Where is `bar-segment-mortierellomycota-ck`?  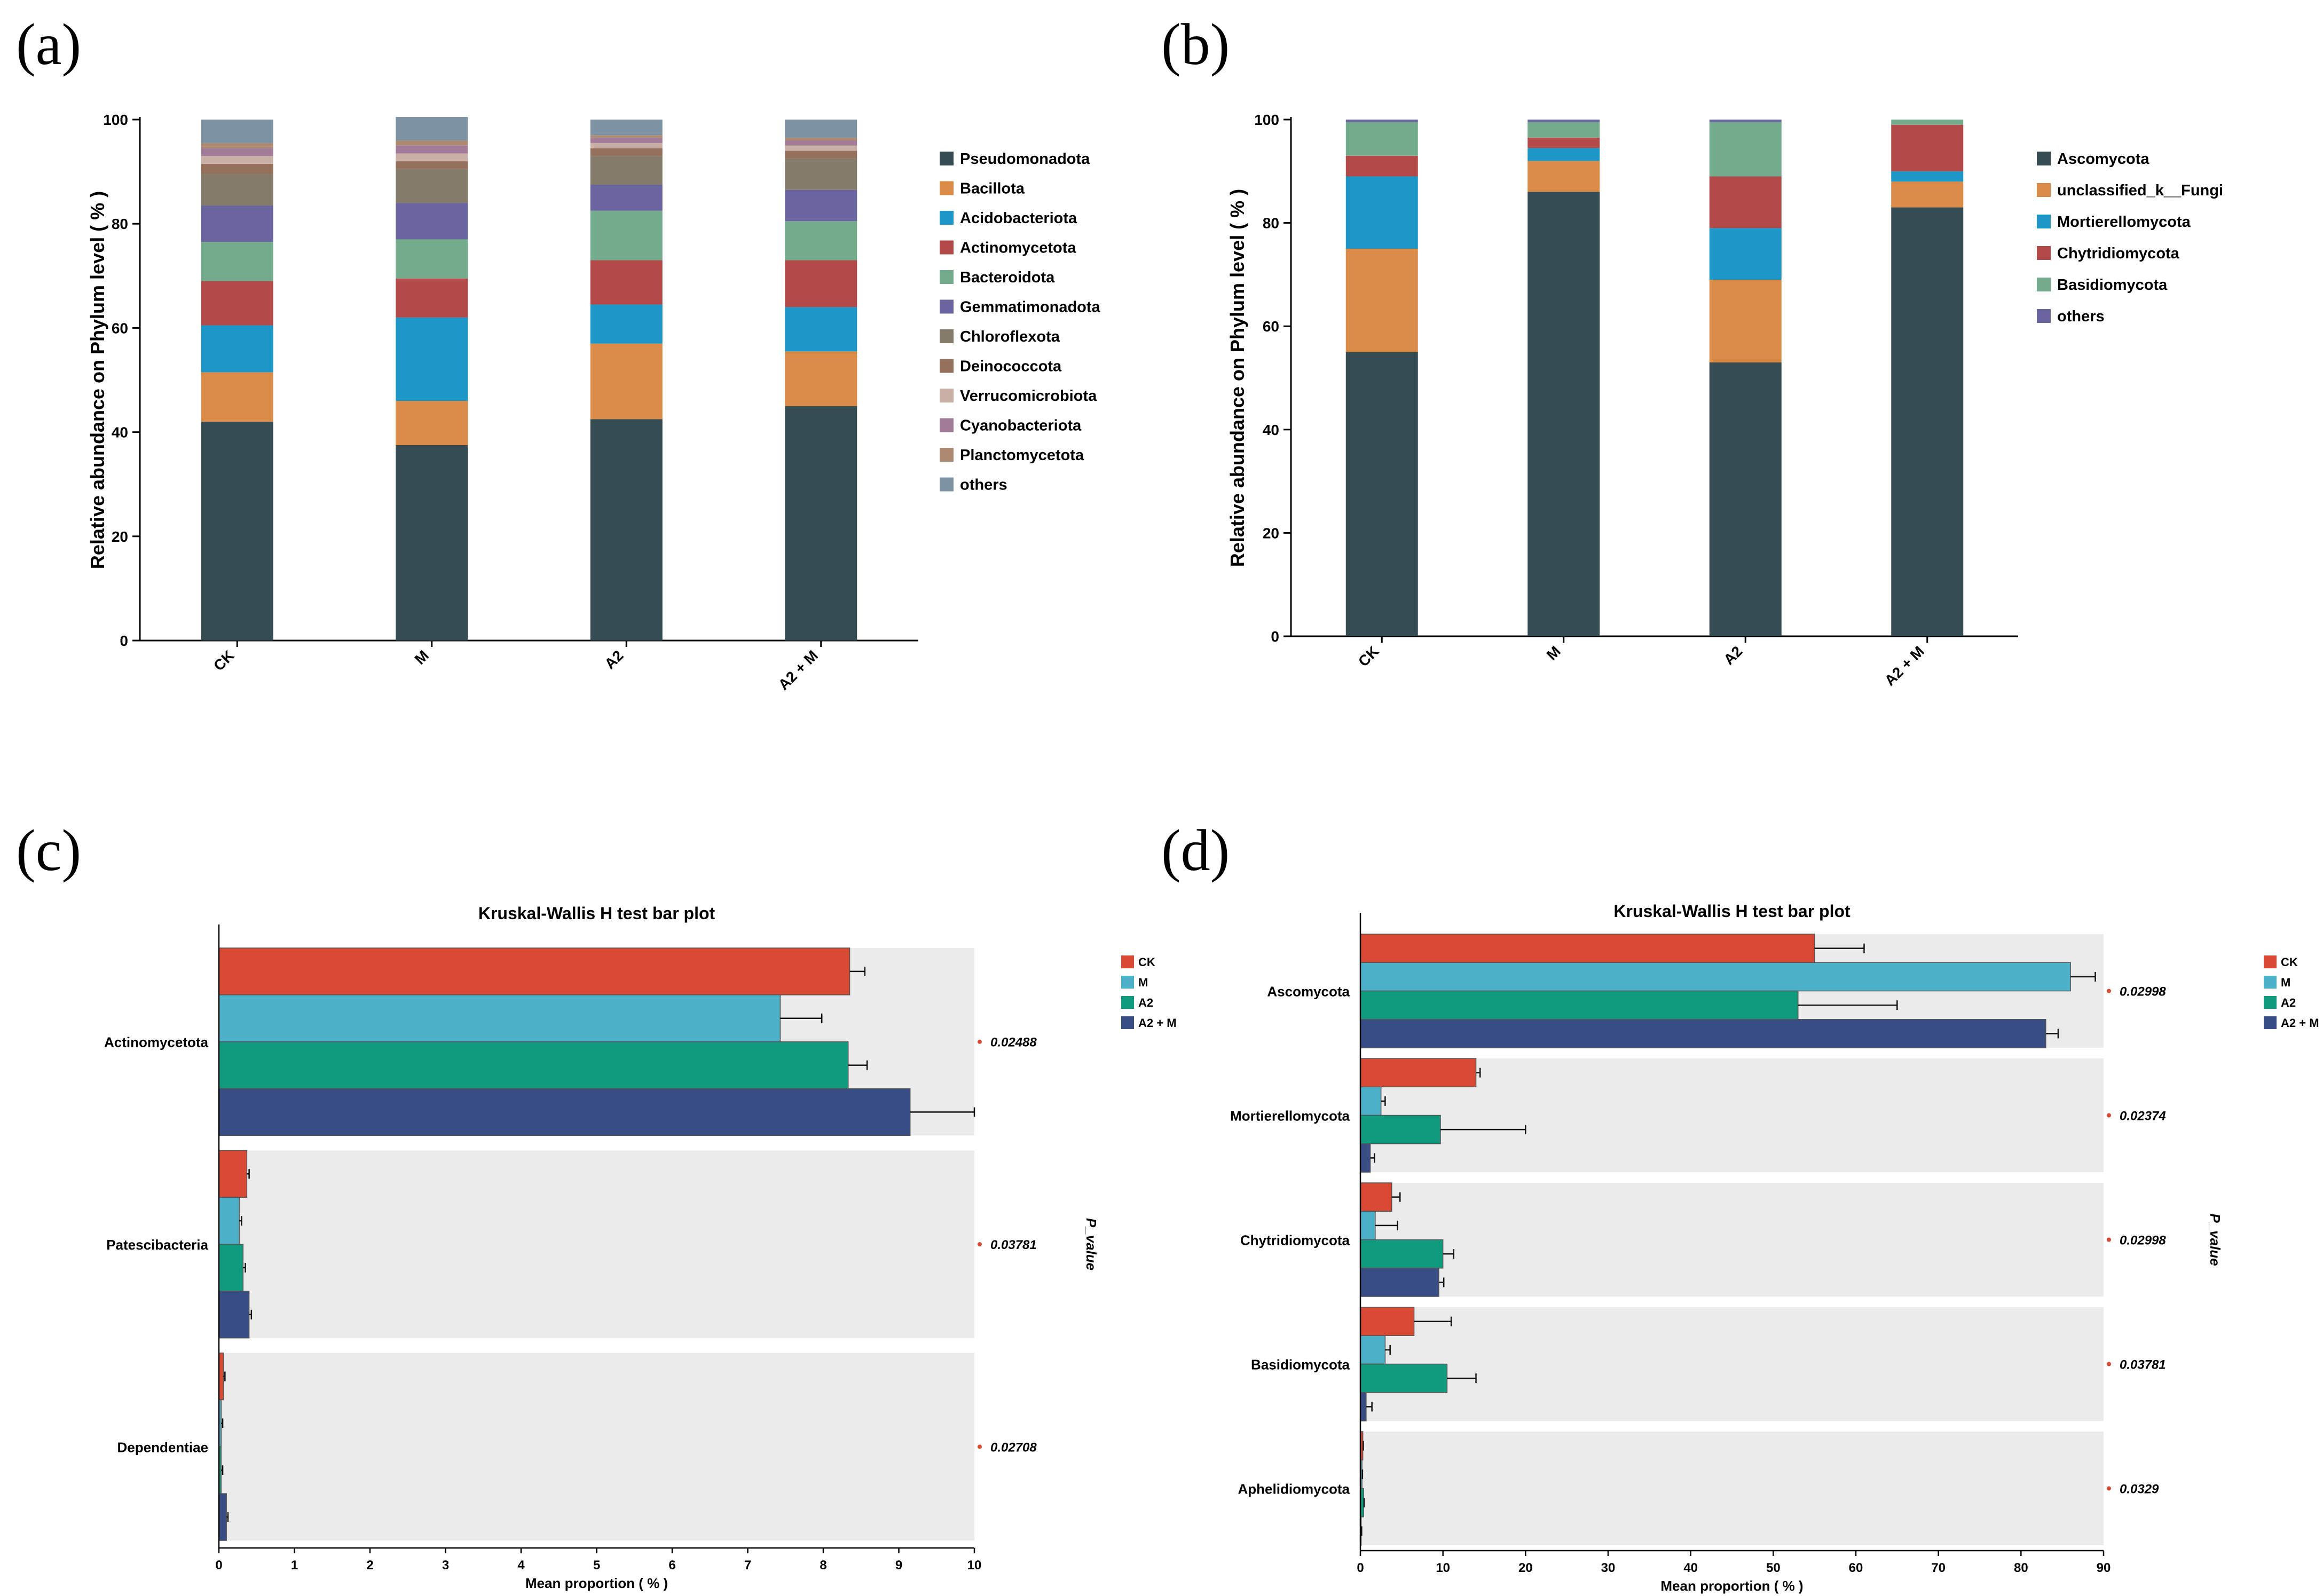 bar-segment-mortierellomycota-ck is located at coordinates (1381, 213).